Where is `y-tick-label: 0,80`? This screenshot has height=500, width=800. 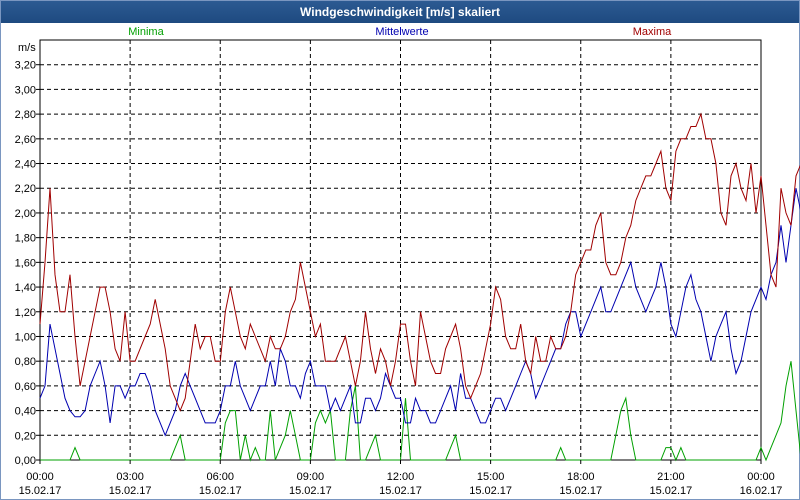
y-tick-label: 0,80 is located at coordinates (25, 362).